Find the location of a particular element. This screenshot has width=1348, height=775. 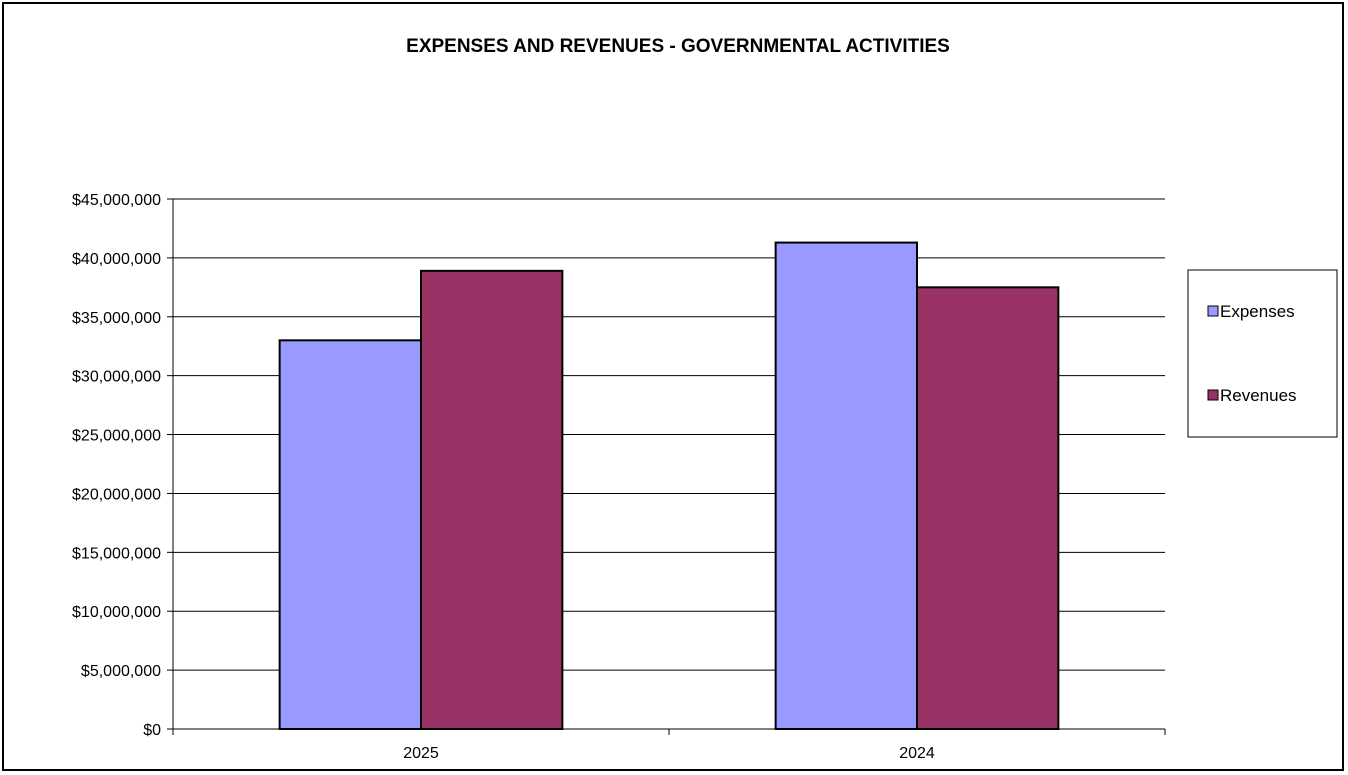

bar-expenses-2024 is located at coordinates (846, 485).